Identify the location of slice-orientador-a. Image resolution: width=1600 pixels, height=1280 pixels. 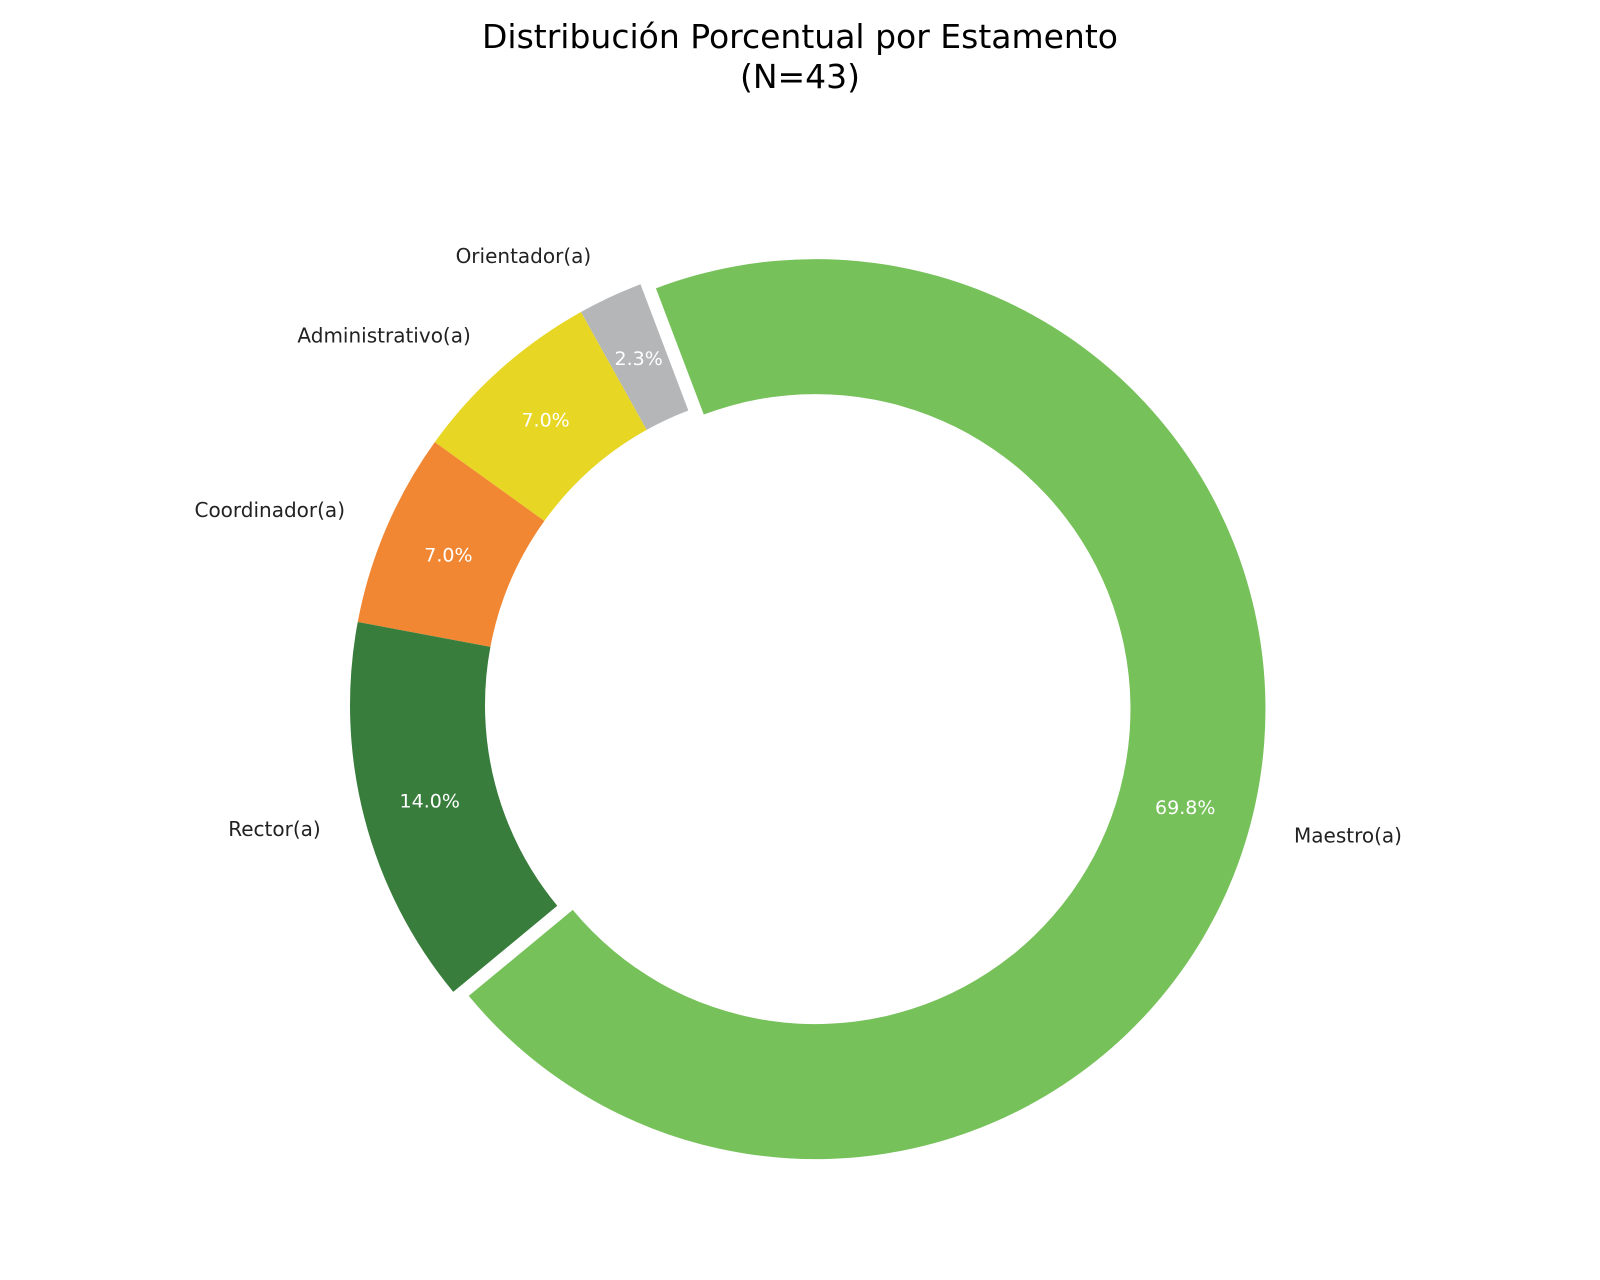
(634, 357).